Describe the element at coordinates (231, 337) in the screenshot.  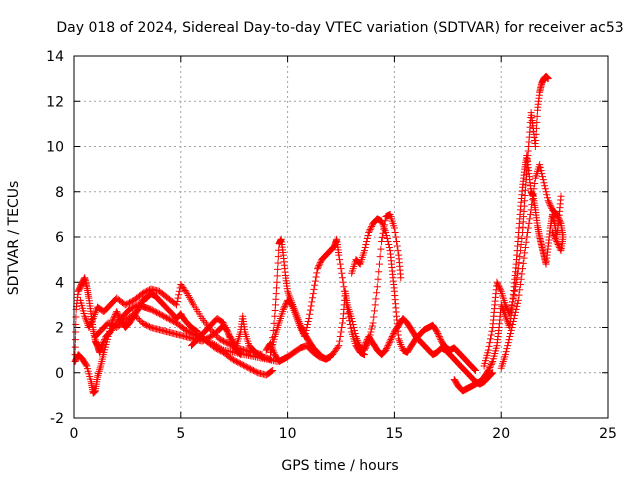
I see `series-e` at that location.